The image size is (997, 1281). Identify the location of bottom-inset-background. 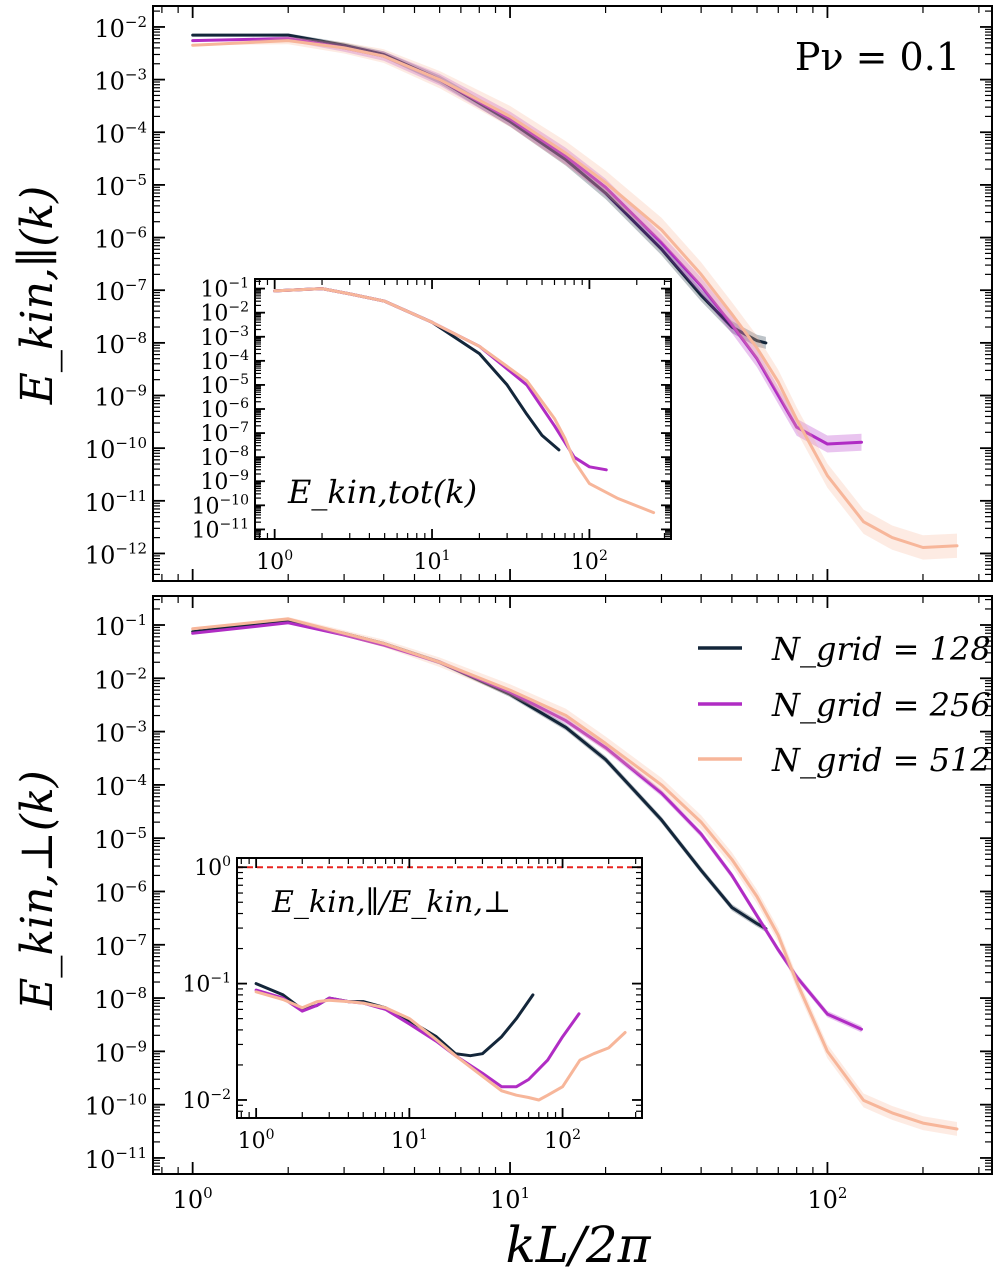
(439, 988).